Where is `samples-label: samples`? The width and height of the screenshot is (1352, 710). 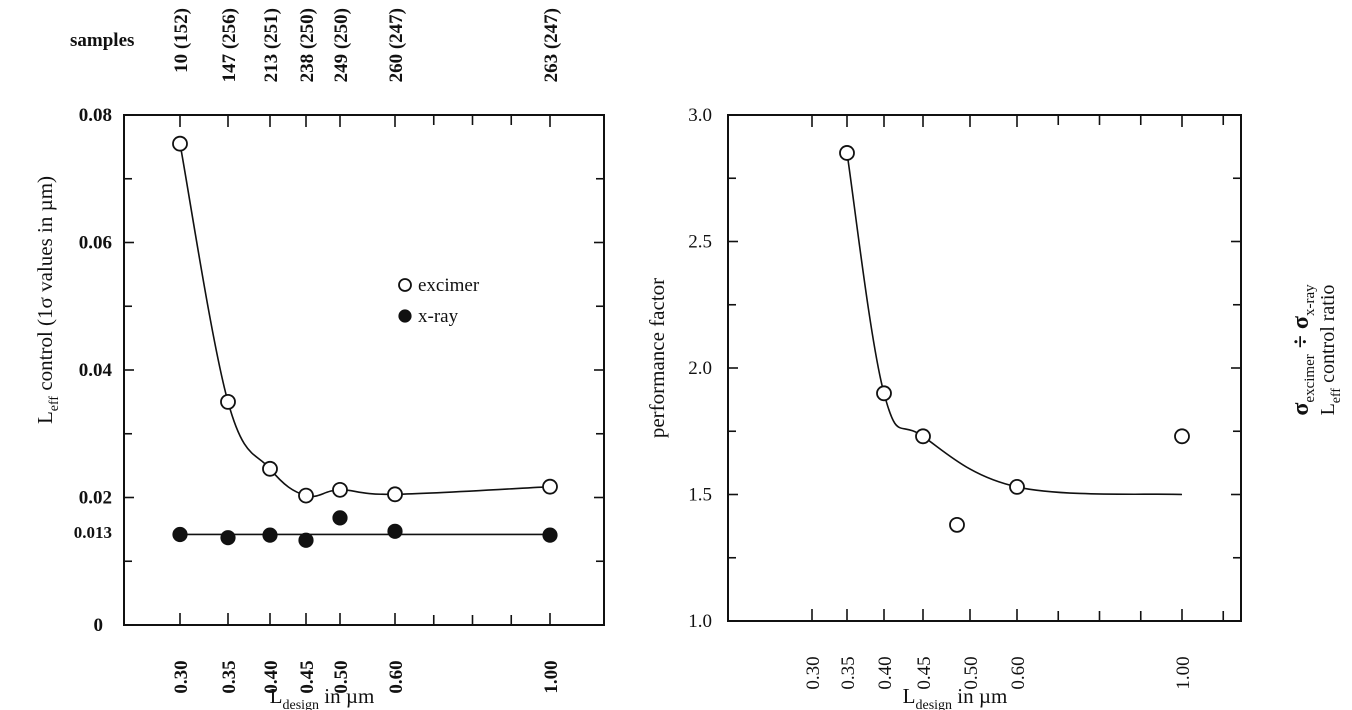
samples-label: samples is located at coordinates (102, 40).